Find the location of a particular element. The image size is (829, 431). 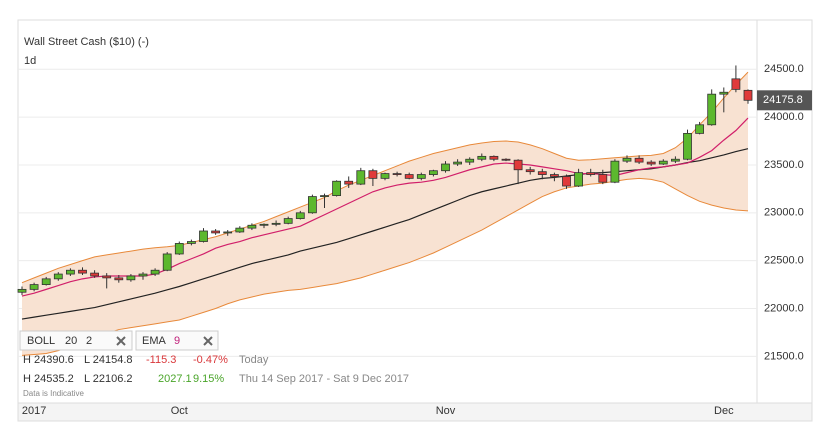

y-tick-label: 24000.0 is located at coordinates (784, 117).